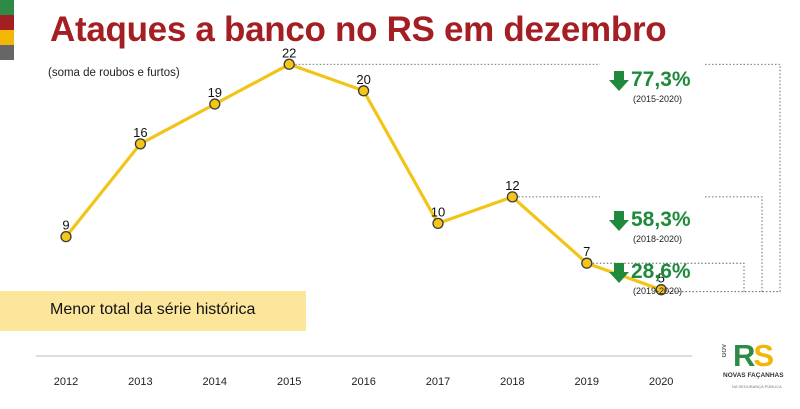 The width and height of the screenshot is (800, 409). What do you see at coordinates (7, 52) in the screenshot?
I see `flag-stripe-gray` at bounding box center [7, 52].